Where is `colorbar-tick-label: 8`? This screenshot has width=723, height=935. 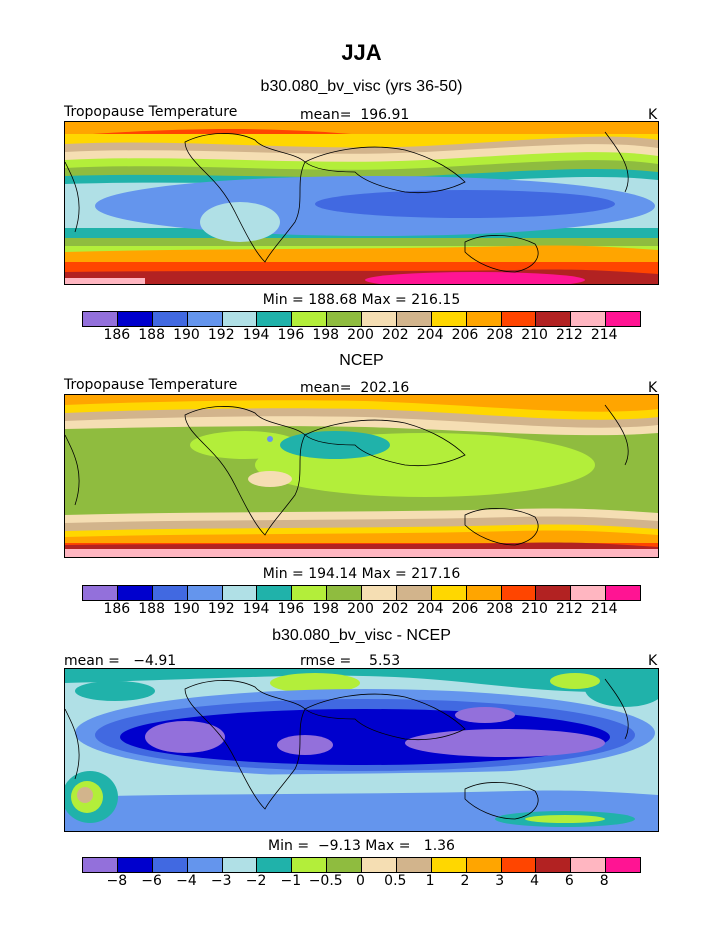
colorbar-tick-label: 8 is located at coordinates (604, 881).